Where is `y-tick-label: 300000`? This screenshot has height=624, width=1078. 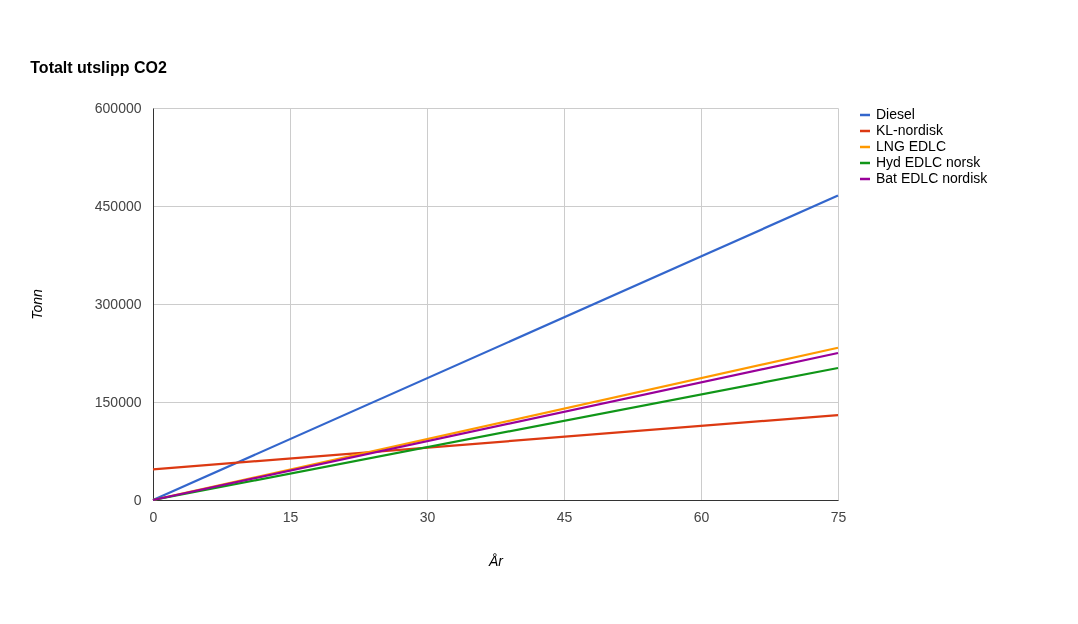 y-tick-label: 300000 is located at coordinates (118, 303).